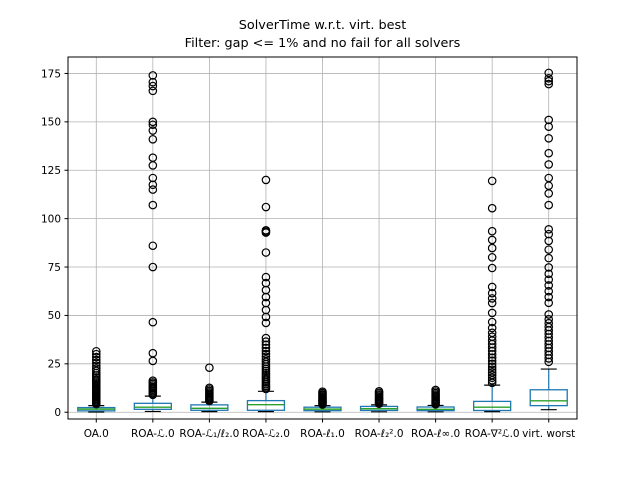 The height and width of the screenshot is (480, 640). What do you see at coordinates (379, 434) in the screenshot?
I see `x-tick-label: ROA-ℓ₂².0` at bounding box center [379, 434].